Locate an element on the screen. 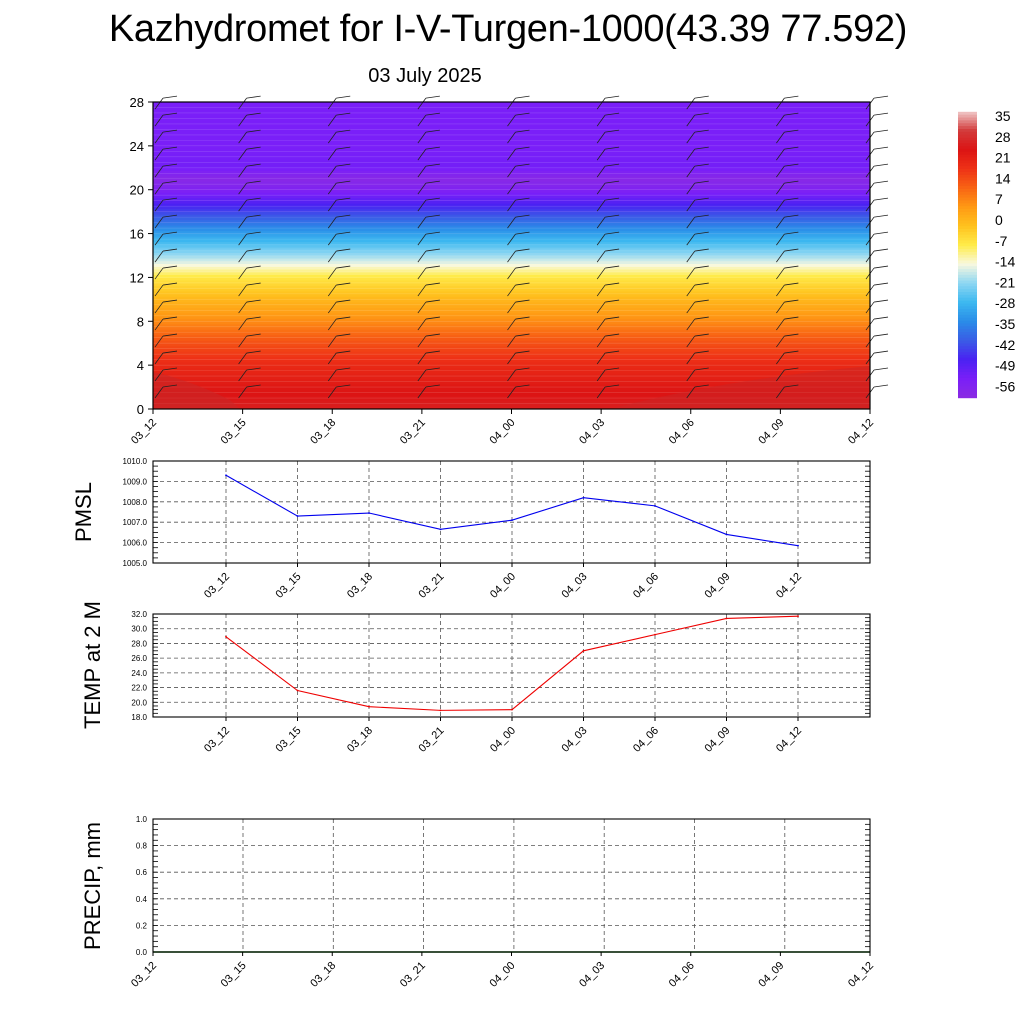 This screenshot has height=1024, width=1024. colorbar-label: -7 is located at coordinates (1001, 241).